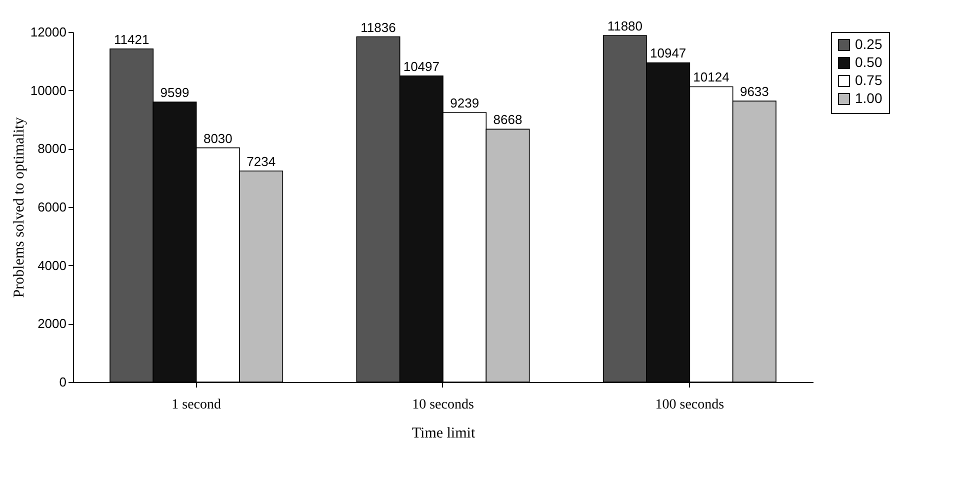 This screenshot has width=959, height=483. Describe the element at coordinates (668, 53) in the screenshot. I see `data-label: 10947` at that location.